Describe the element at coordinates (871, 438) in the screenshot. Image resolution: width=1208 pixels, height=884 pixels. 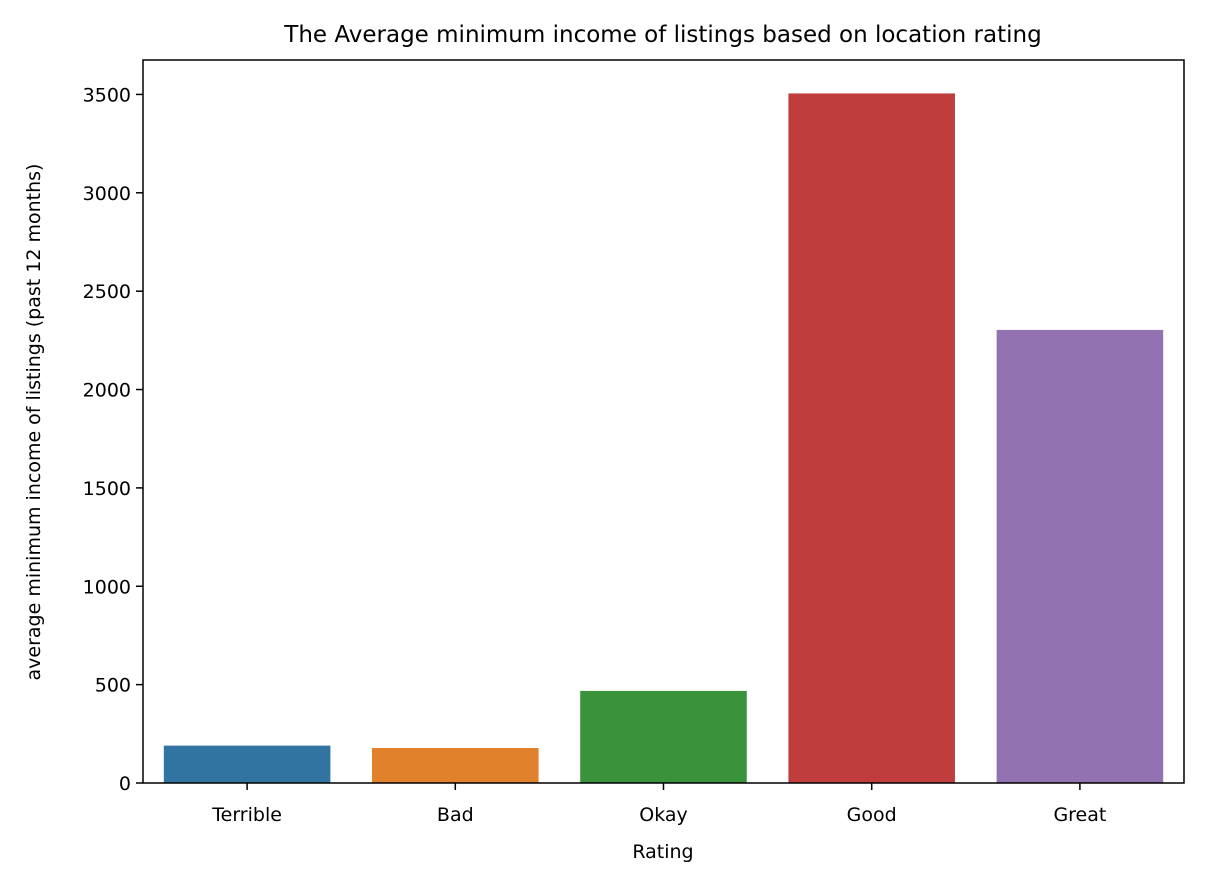
I see `bar-good` at that location.